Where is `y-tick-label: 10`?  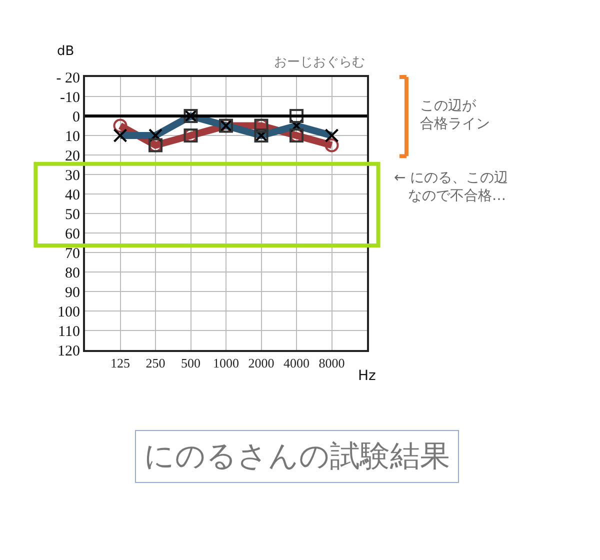
y-tick-label: 10 is located at coordinates (72, 136).